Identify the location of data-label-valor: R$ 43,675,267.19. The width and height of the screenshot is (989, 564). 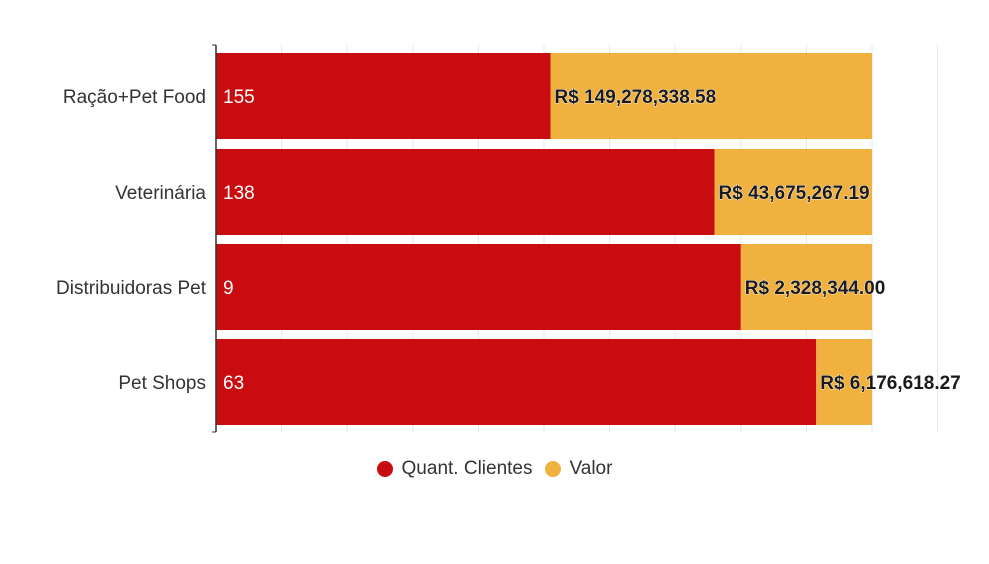
(794, 193).